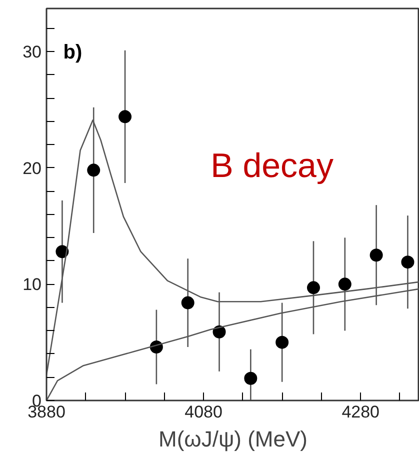  What do you see at coordinates (32, 168) in the screenshot?
I see `y-tick-label: 20` at bounding box center [32, 168].